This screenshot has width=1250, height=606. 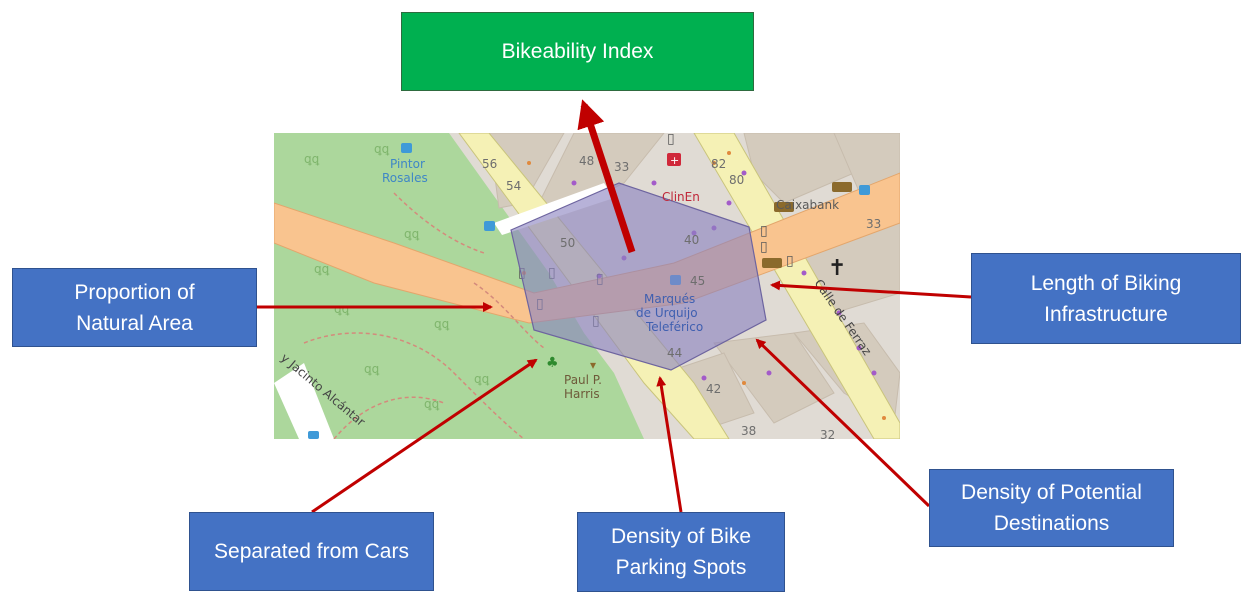 What do you see at coordinates (713, 389) in the screenshot?
I see `house-number: 42` at bounding box center [713, 389].